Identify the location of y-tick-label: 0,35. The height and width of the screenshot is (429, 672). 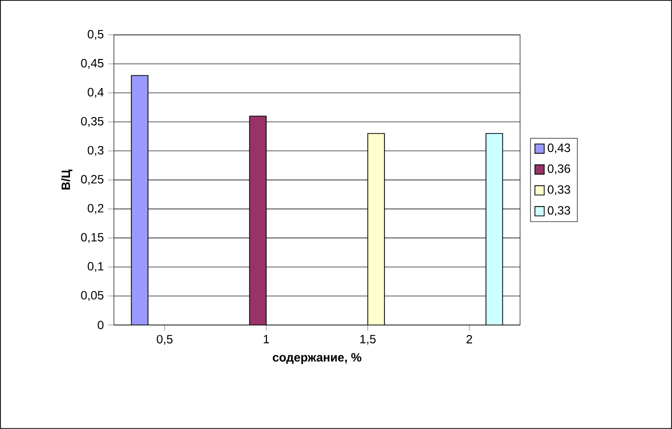
(92, 121).